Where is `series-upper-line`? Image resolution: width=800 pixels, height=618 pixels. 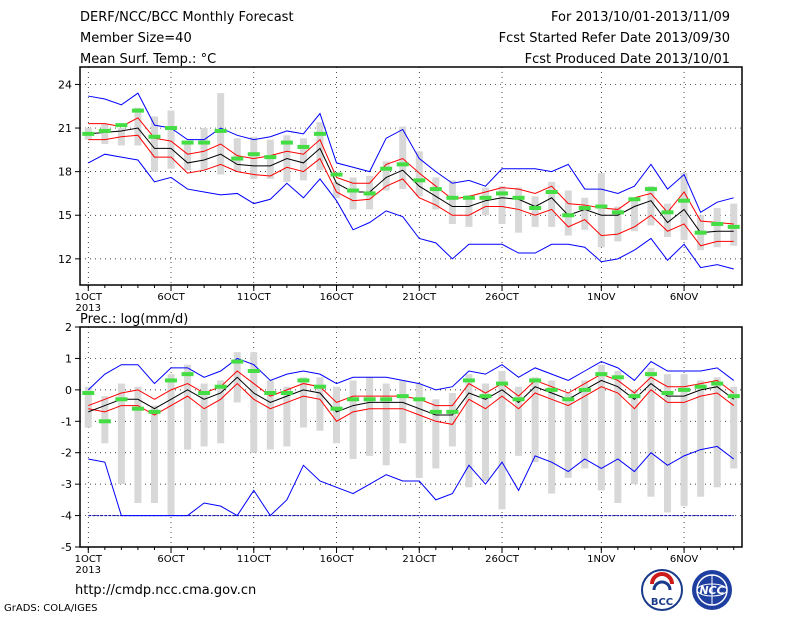 series-upper-line is located at coordinates (411, 388).